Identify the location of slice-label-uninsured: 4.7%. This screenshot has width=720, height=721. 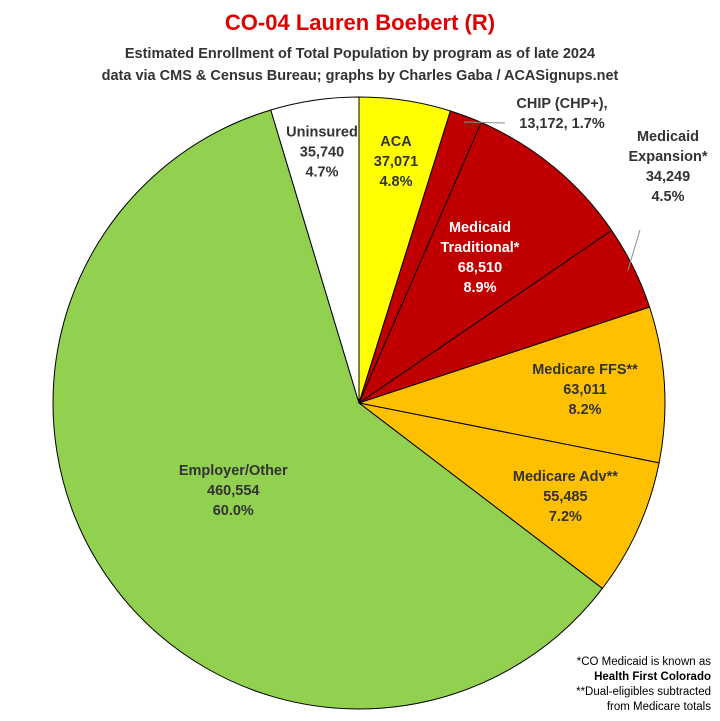
(321, 173).